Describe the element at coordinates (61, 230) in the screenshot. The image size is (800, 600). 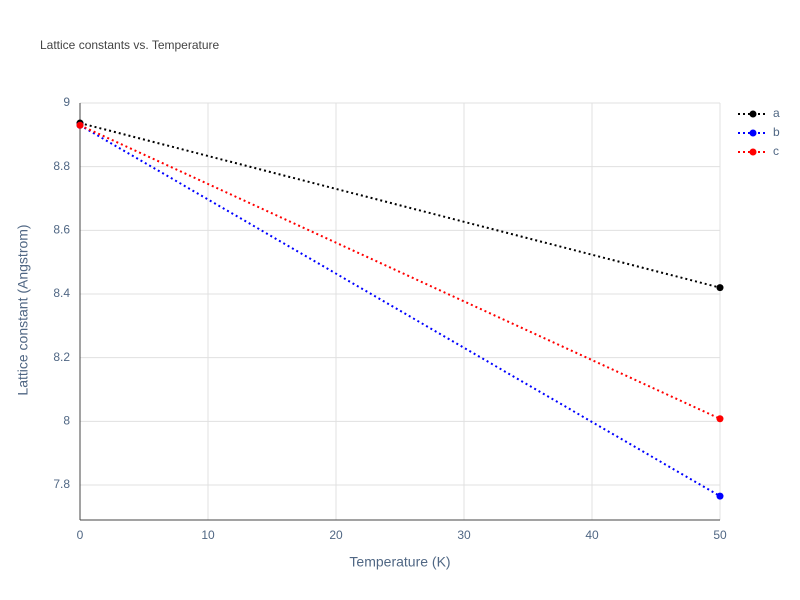
I see `y-tick-label: 8.6` at that location.